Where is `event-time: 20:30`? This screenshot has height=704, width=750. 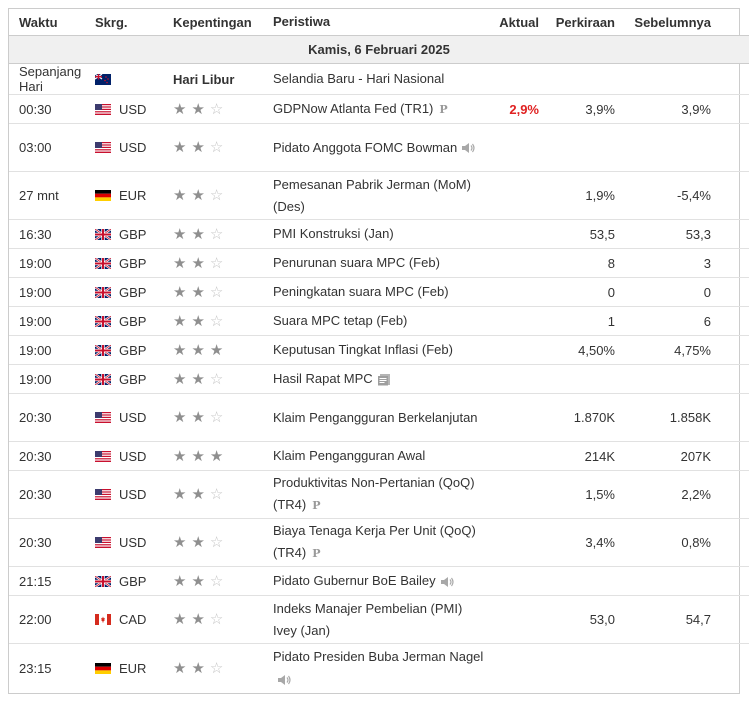
event-time: 20:30 is located at coordinates (52, 456).